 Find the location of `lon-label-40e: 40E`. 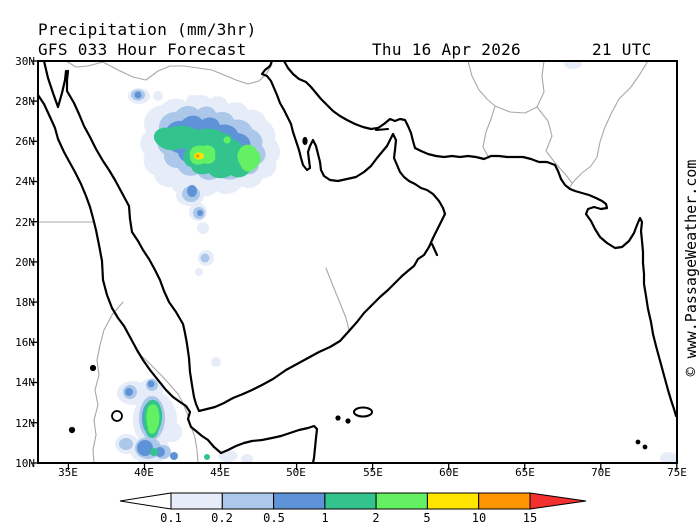

lon-label-40e: 40E is located at coordinates (144, 472).